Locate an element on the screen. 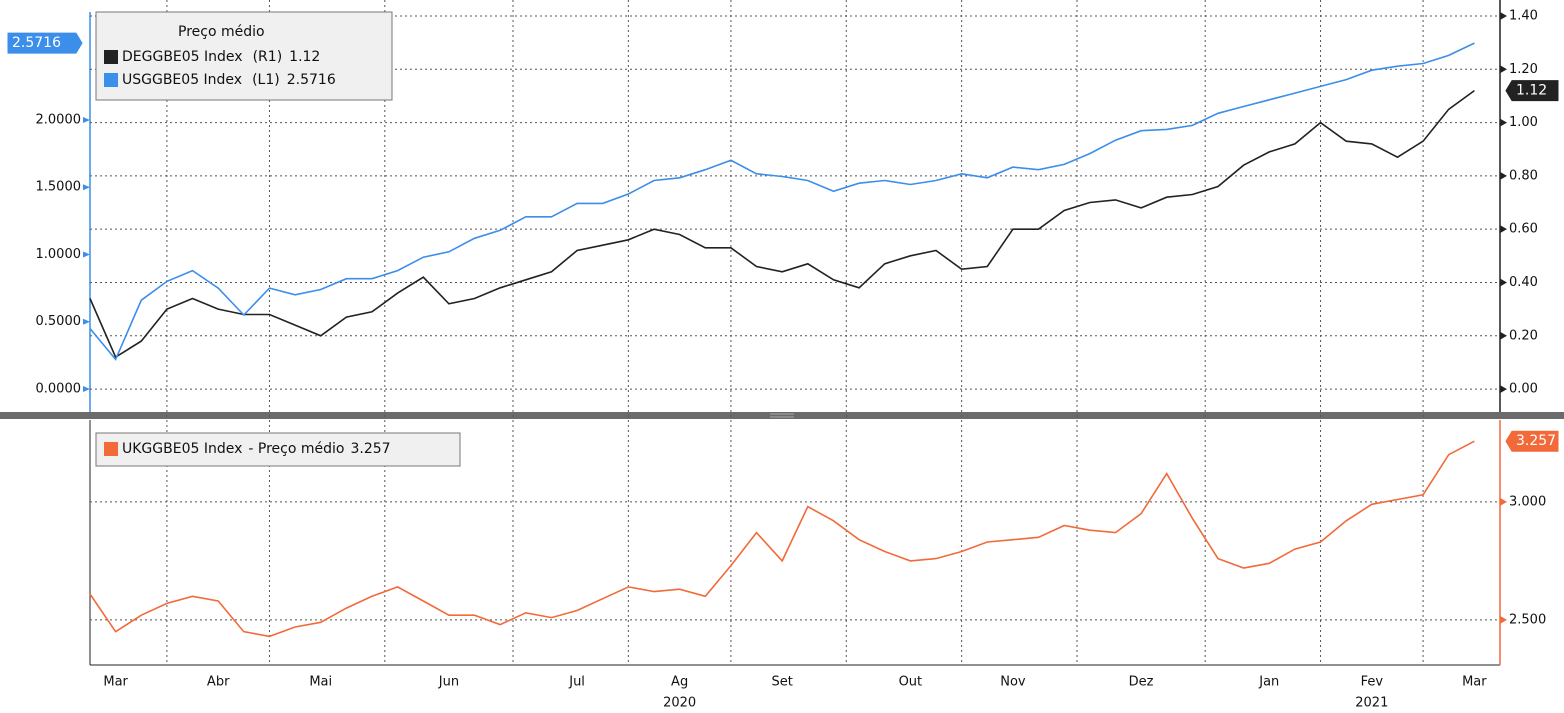 The height and width of the screenshot is (713, 1564). legend-last-value: 3.257 is located at coordinates (370, 449).